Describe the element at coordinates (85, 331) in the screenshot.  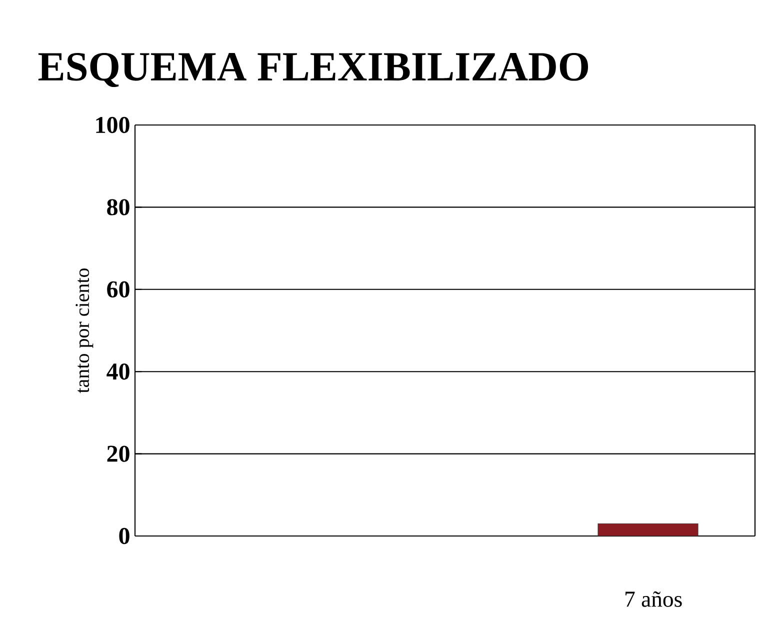
I see `y-axis-title: tanto por ciento` at that location.